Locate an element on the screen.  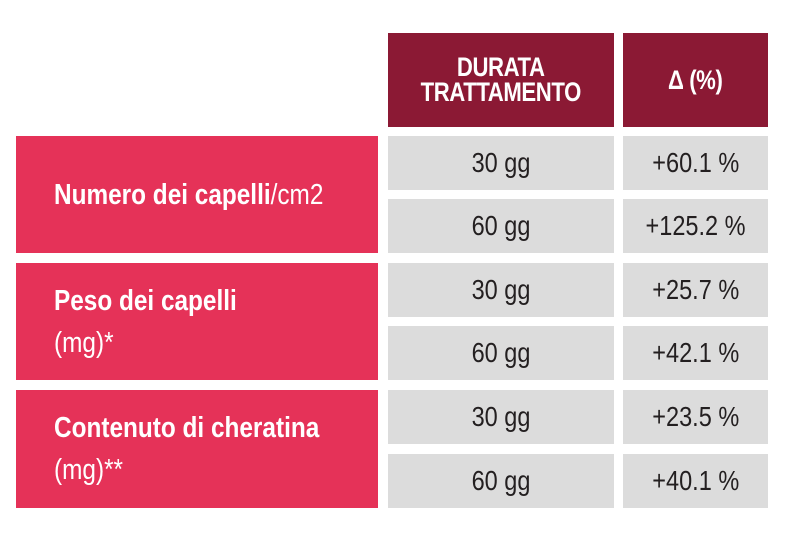
delta-value: +40.1 % is located at coordinates (695, 480).